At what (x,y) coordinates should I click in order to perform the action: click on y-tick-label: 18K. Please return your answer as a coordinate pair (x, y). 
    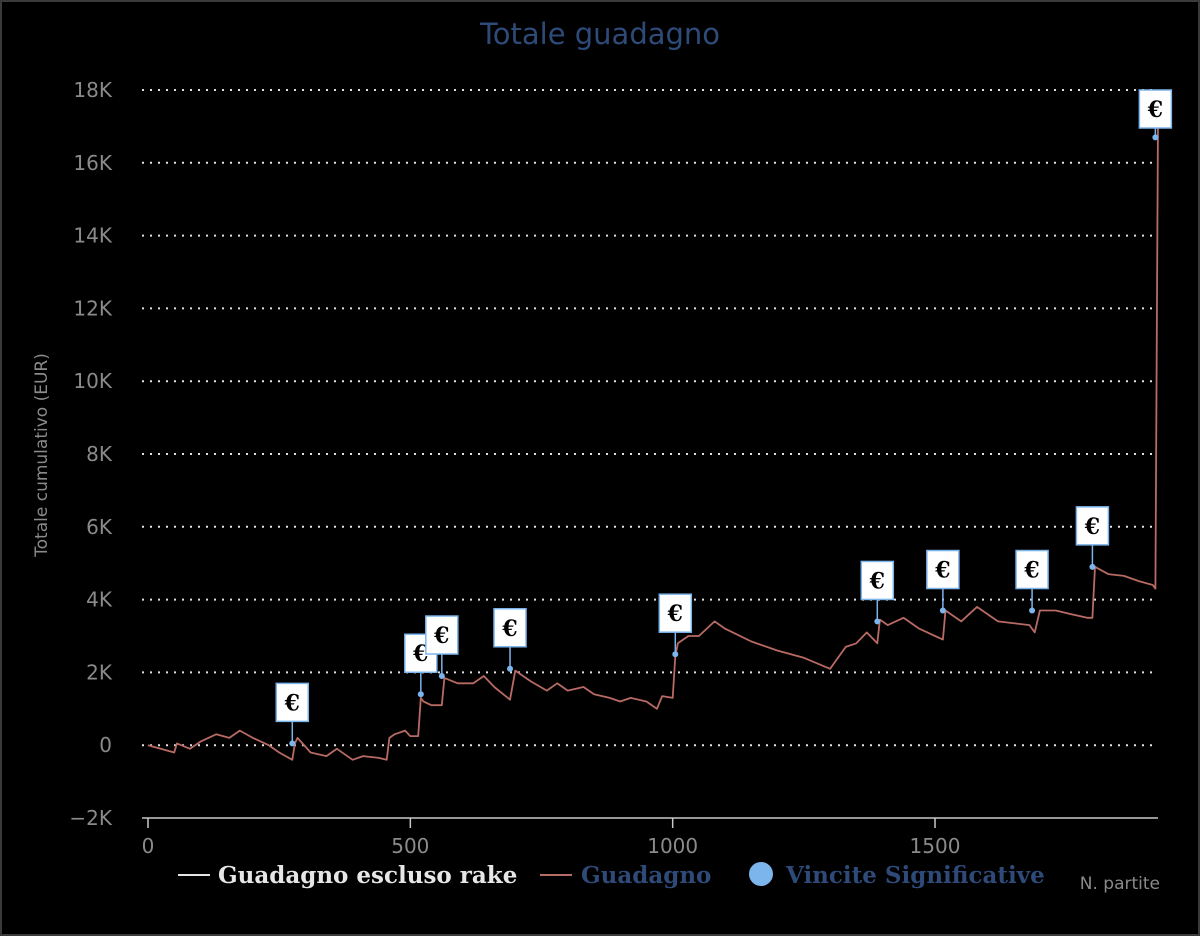
    Looking at the image, I should click on (92, 90).